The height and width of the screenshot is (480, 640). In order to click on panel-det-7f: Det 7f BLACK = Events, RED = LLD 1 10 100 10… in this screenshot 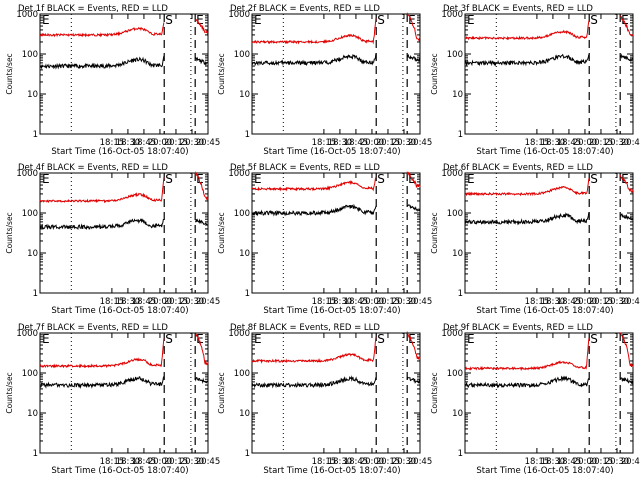, I will do `click(112, 399)`.